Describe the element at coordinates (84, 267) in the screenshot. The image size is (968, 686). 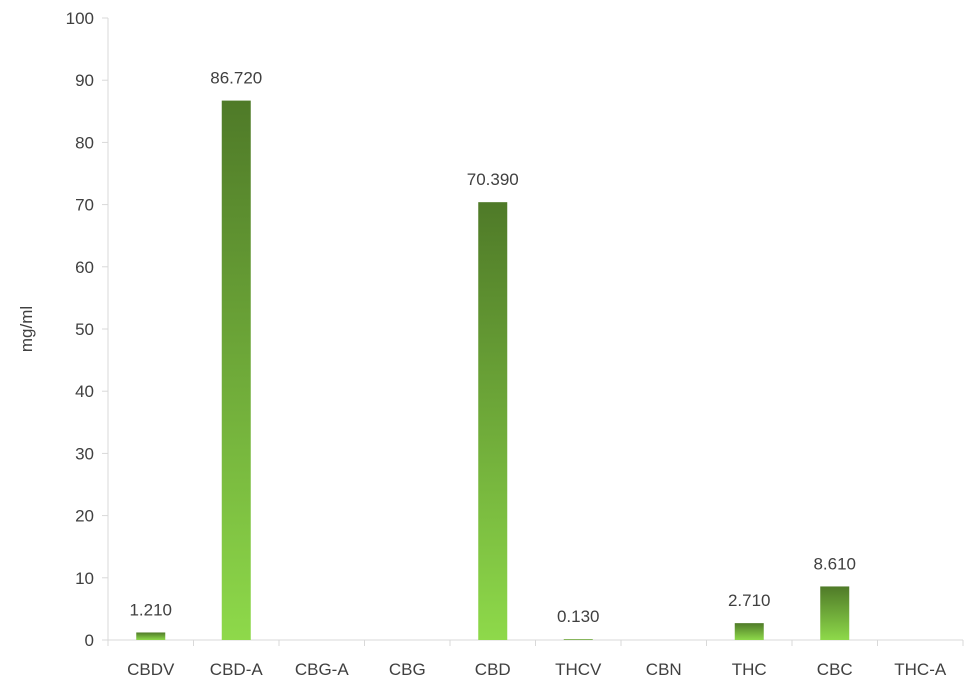
I see `y-tick-label: 60` at that location.